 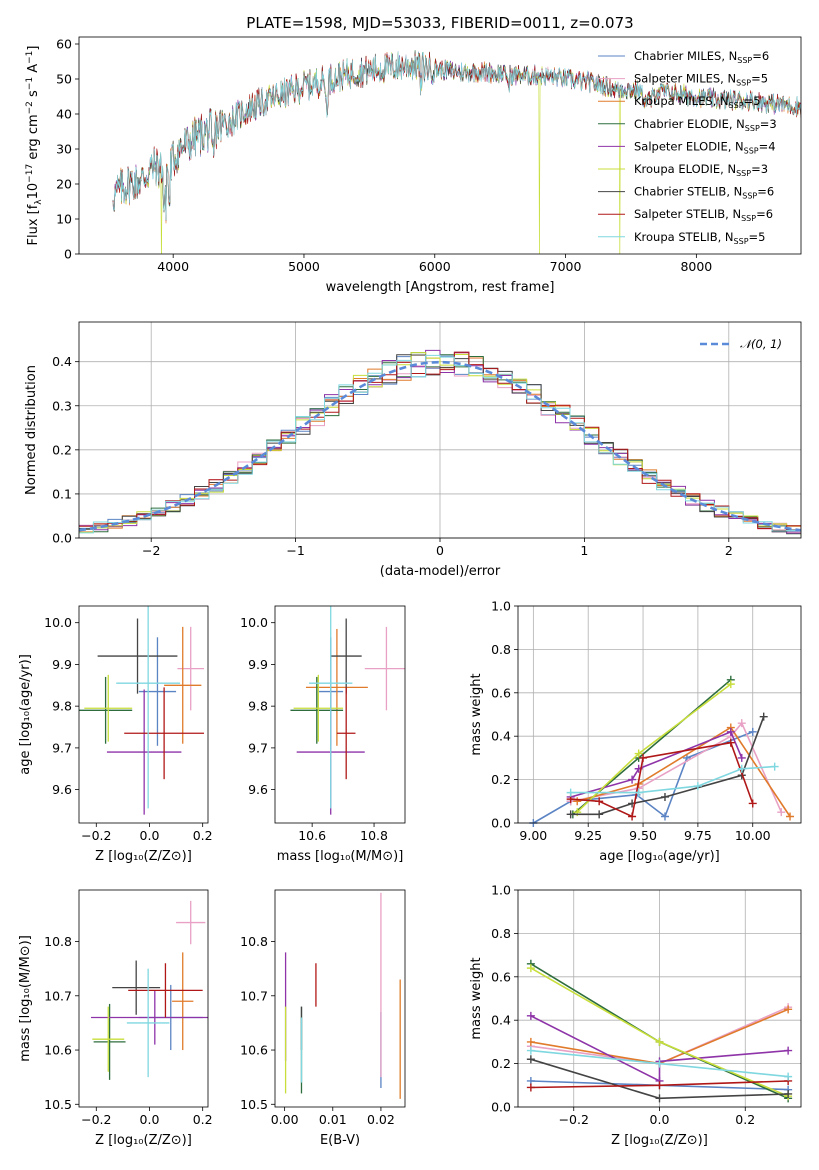 I want to click on residuals-ytick-label: 0.2, so click(x=62, y=449).